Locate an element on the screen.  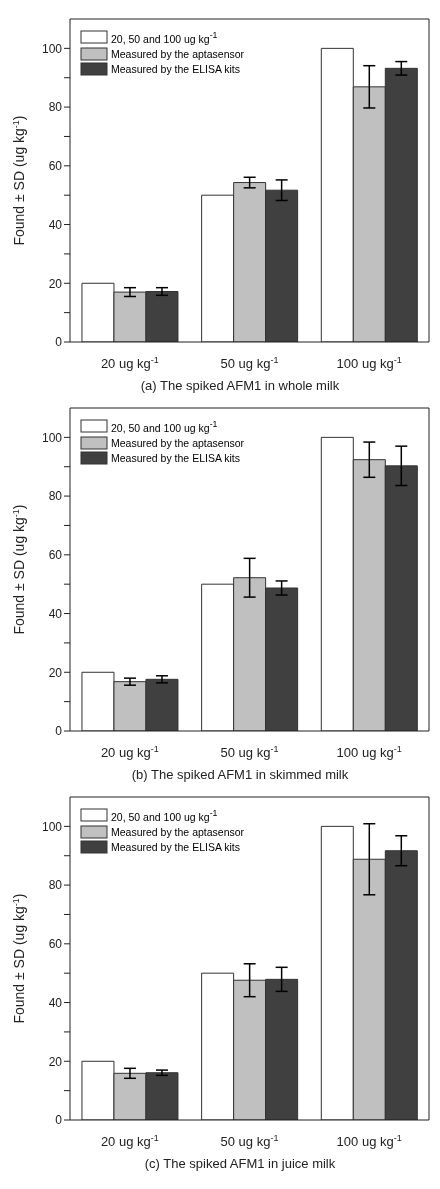
x-axis-title: (c) The spiked AFM1 in juice milk is located at coordinates (240, 1163).